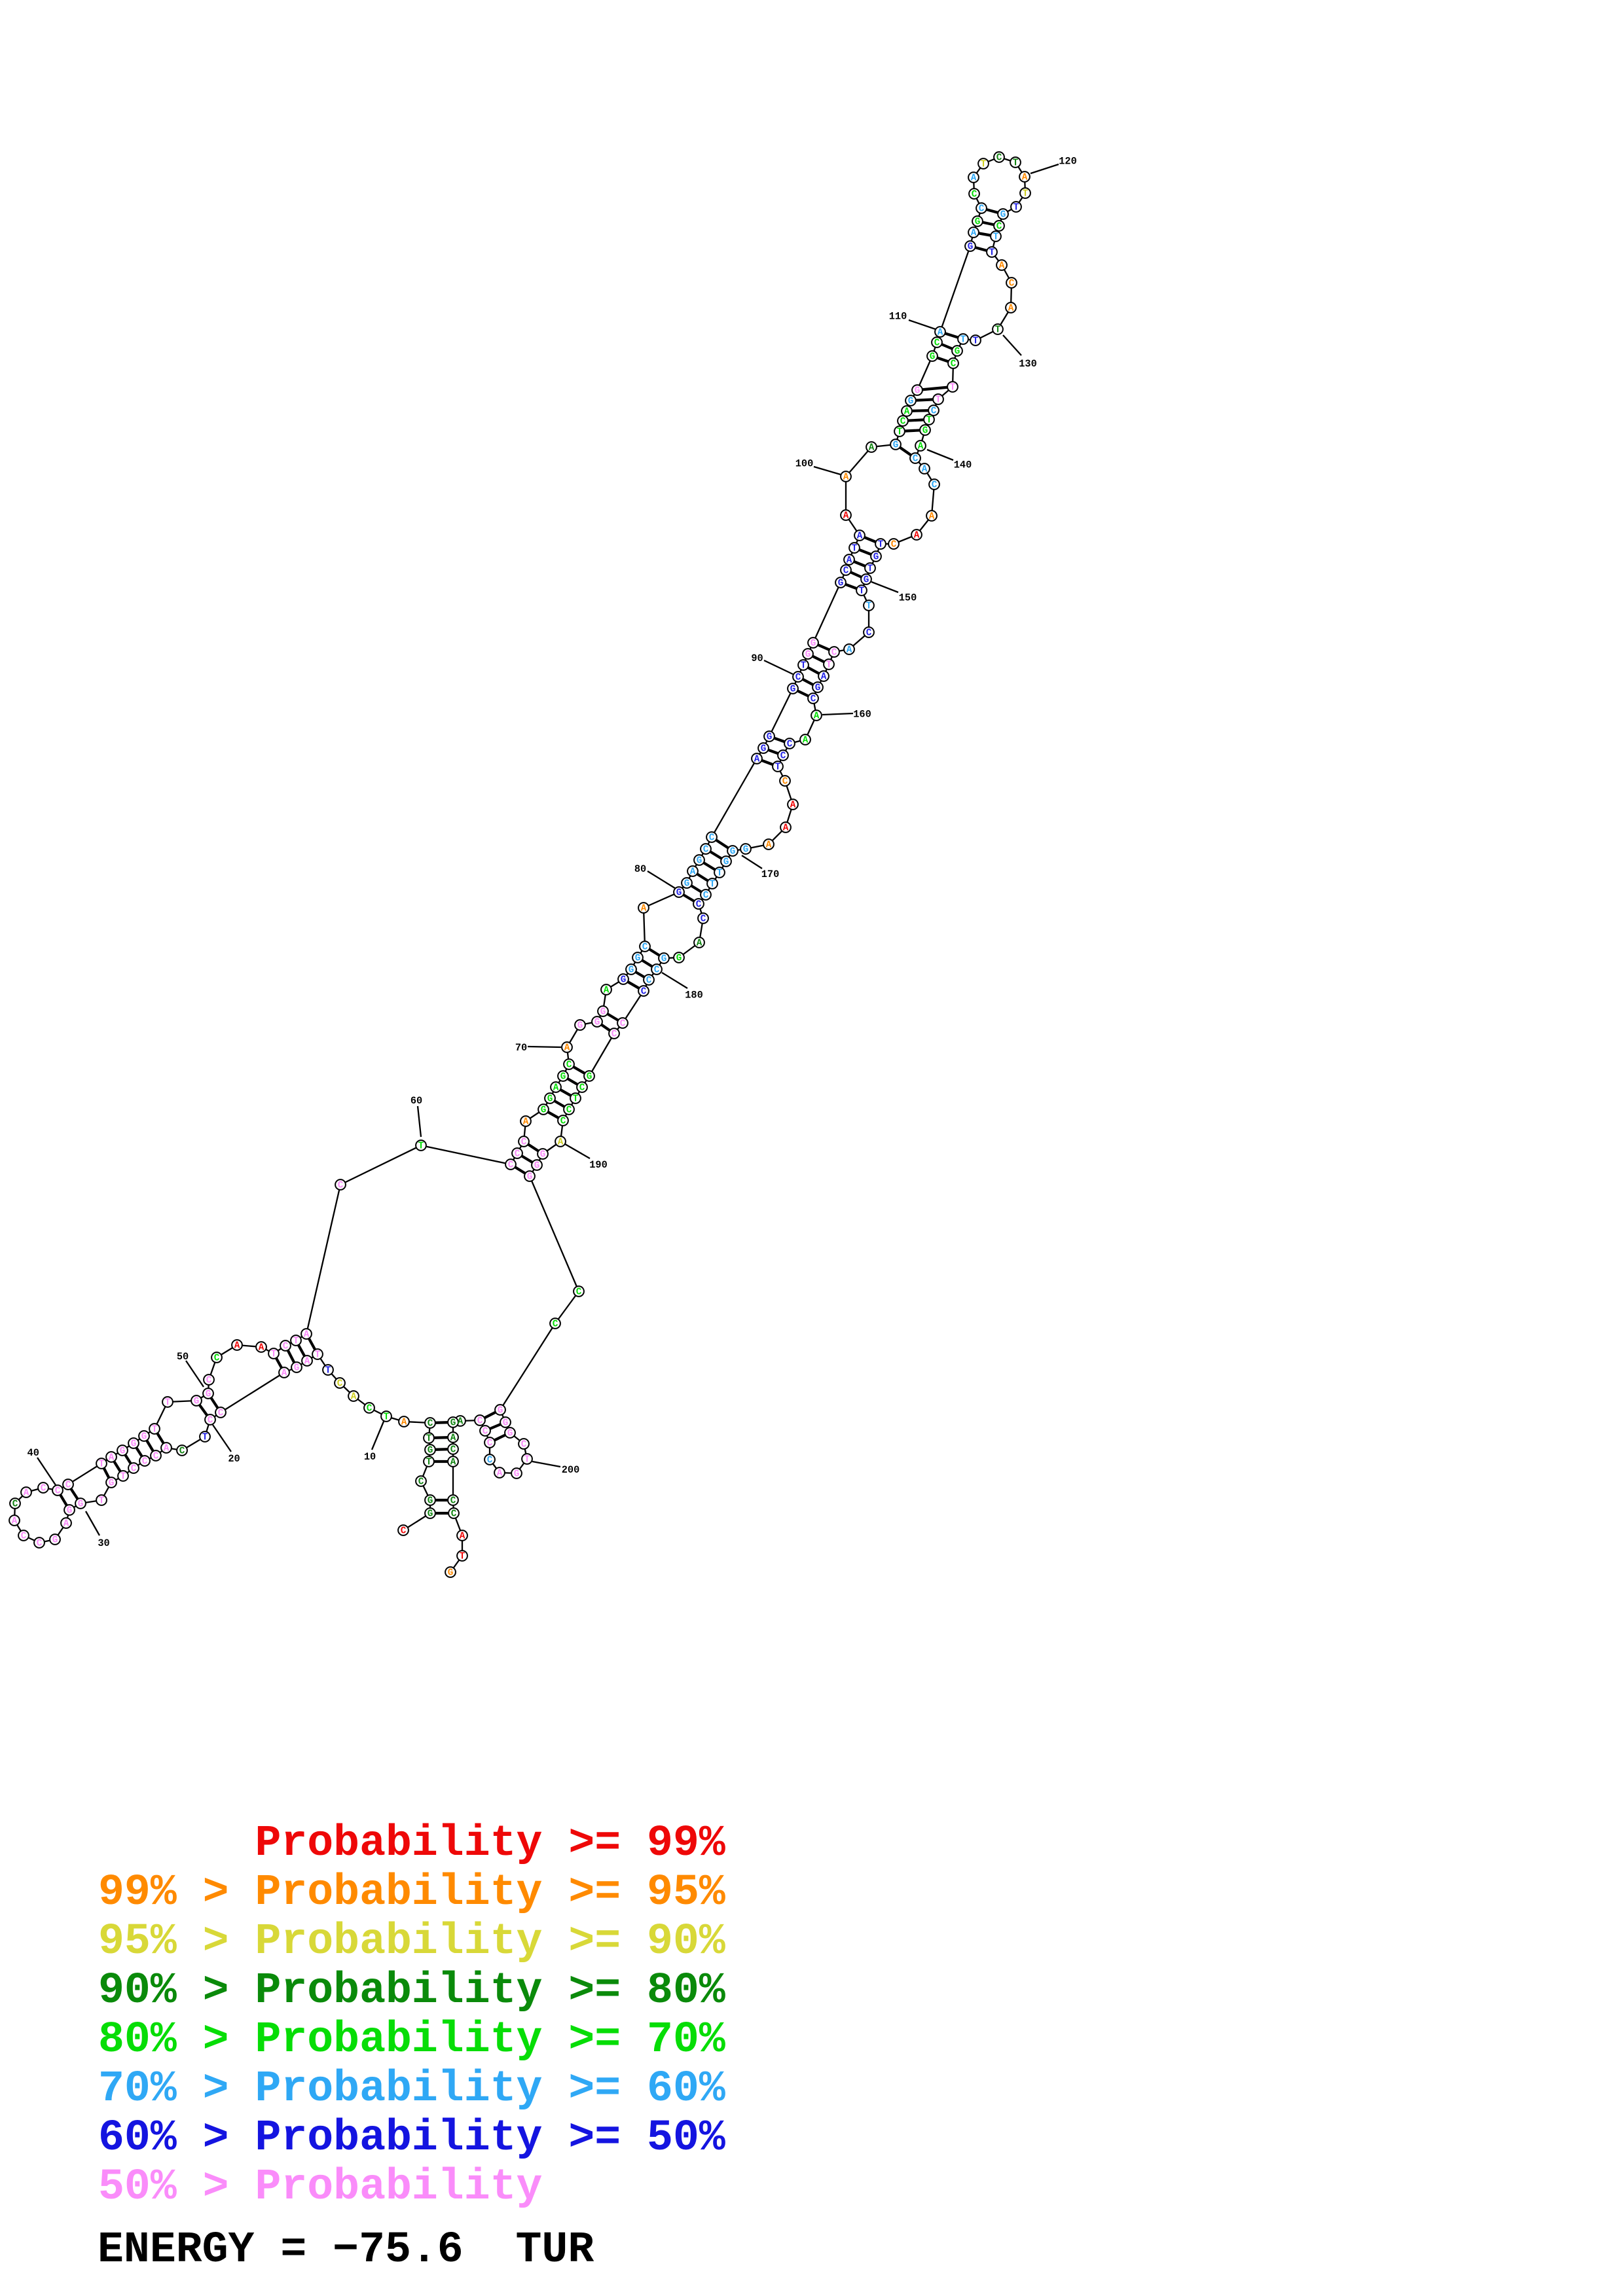 This screenshot has width=1623, height=2296. Describe the element at coordinates (898, 316) in the screenshot. I see `svg-text: 110` at that location.